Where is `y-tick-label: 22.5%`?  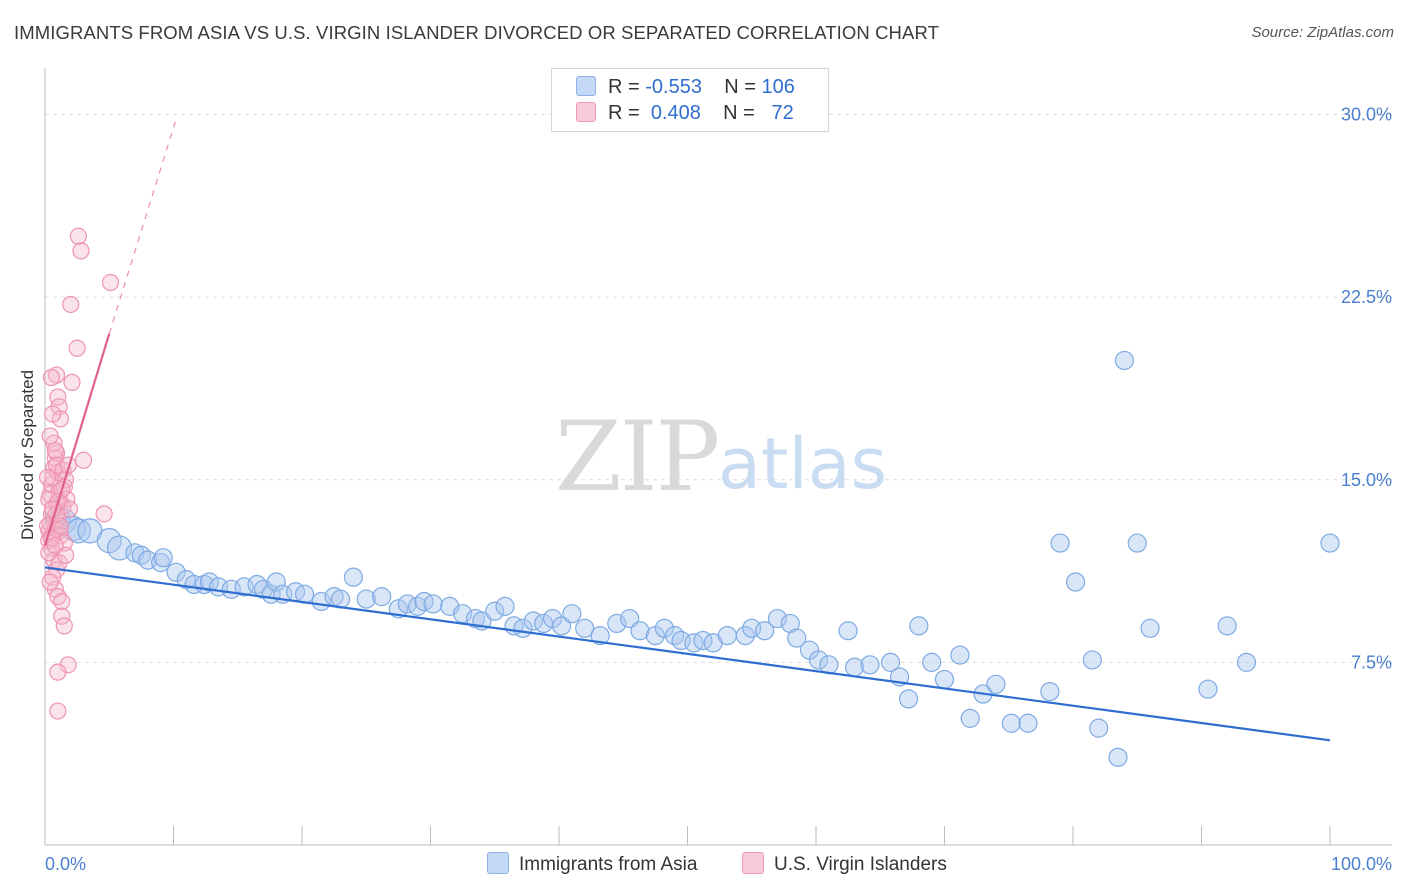 y-tick-label: 22.5% is located at coordinates (1366, 297).